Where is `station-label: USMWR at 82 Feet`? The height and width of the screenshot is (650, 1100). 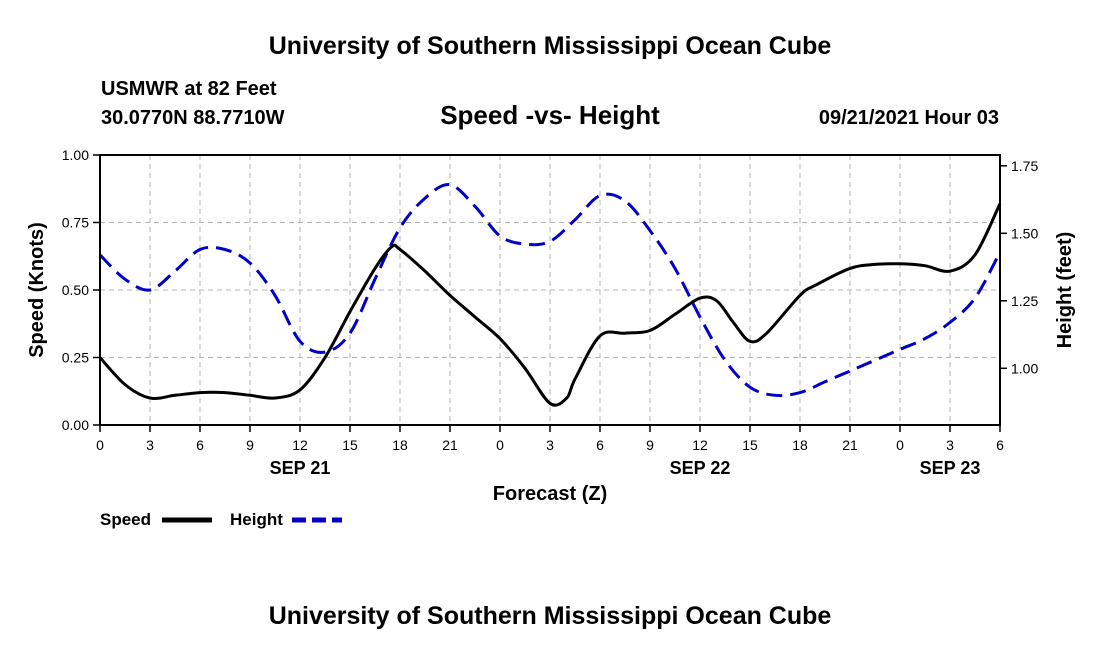
station-label: USMWR at 82 Feet is located at coordinates (189, 89).